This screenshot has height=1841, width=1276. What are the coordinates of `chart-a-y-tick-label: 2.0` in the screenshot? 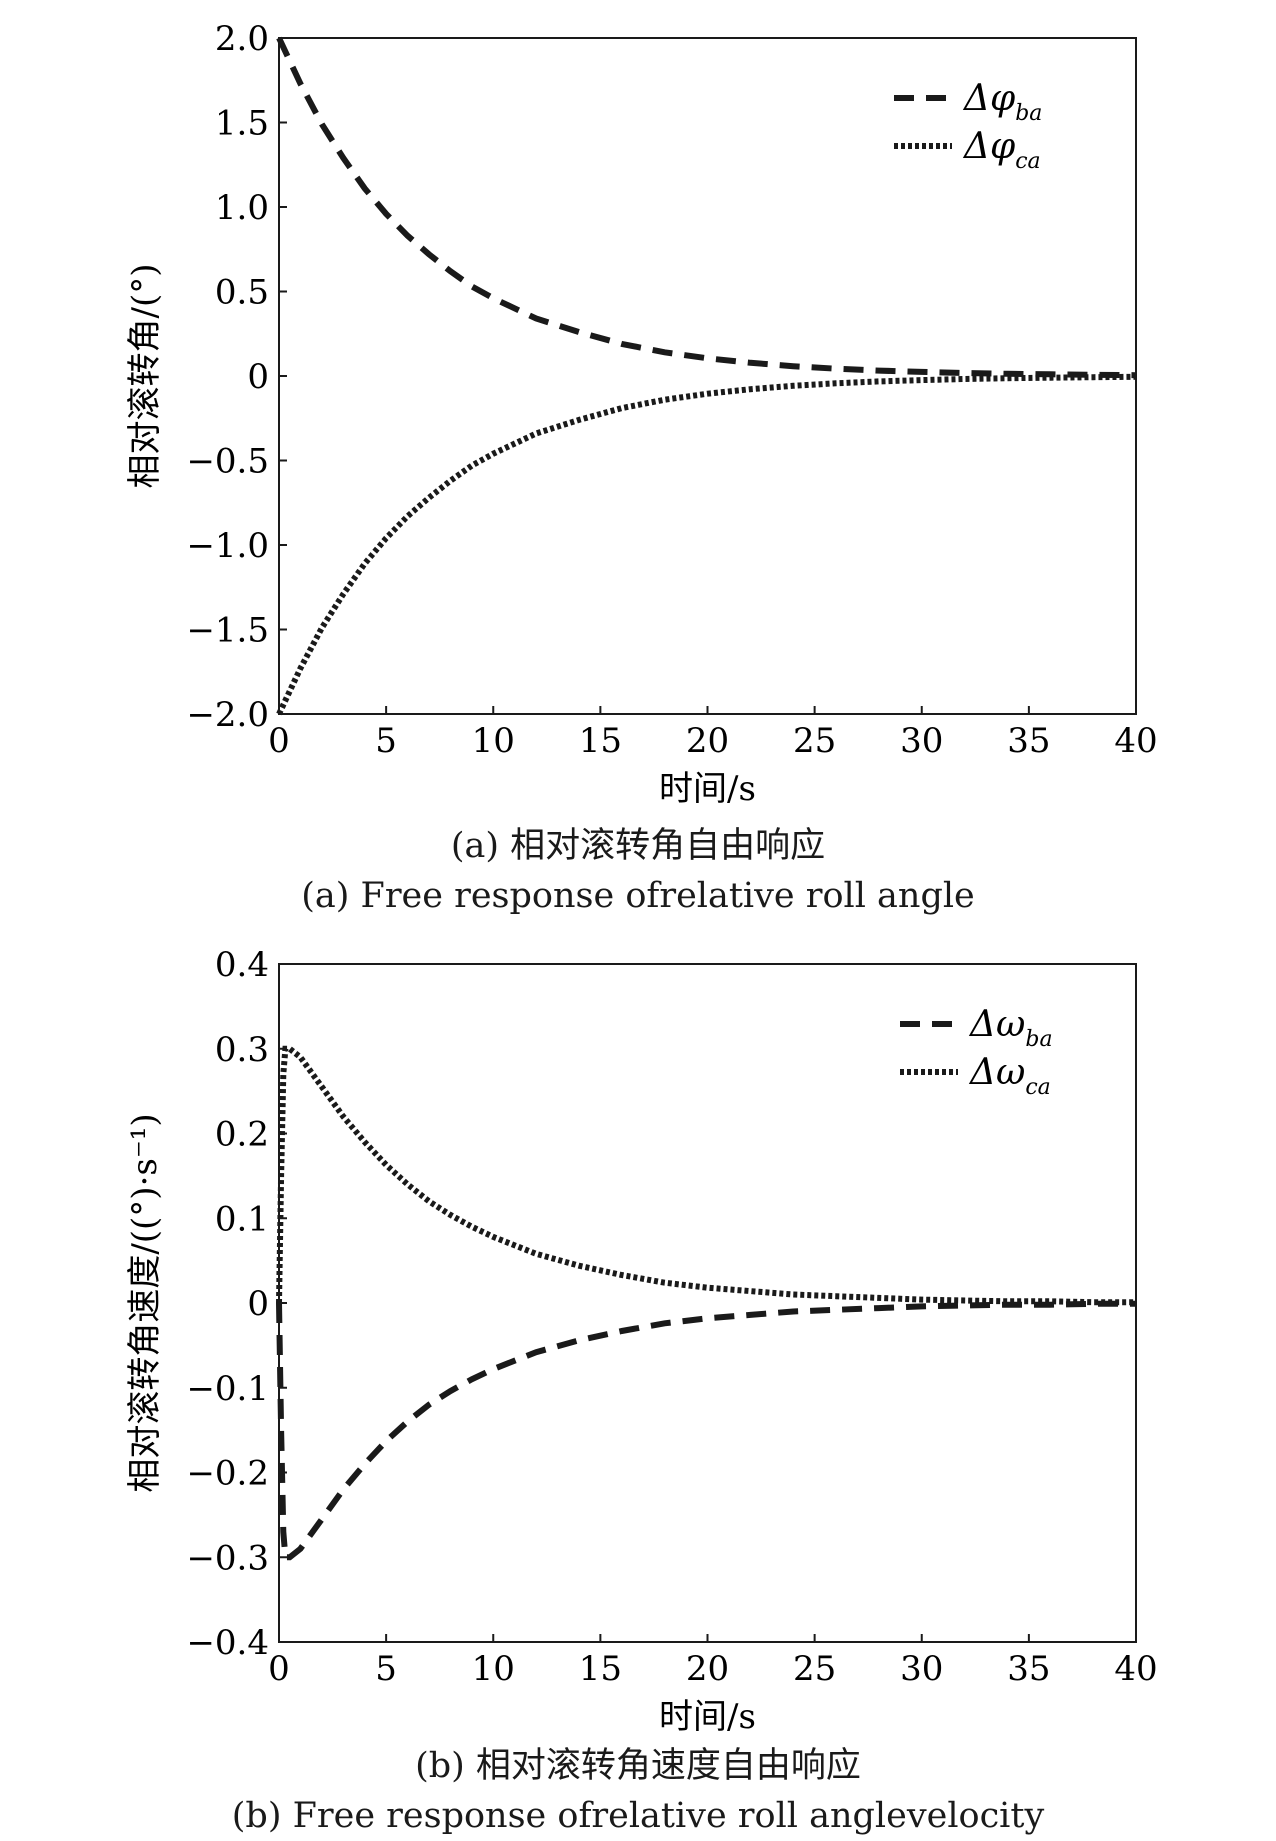 It's located at (242, 39).